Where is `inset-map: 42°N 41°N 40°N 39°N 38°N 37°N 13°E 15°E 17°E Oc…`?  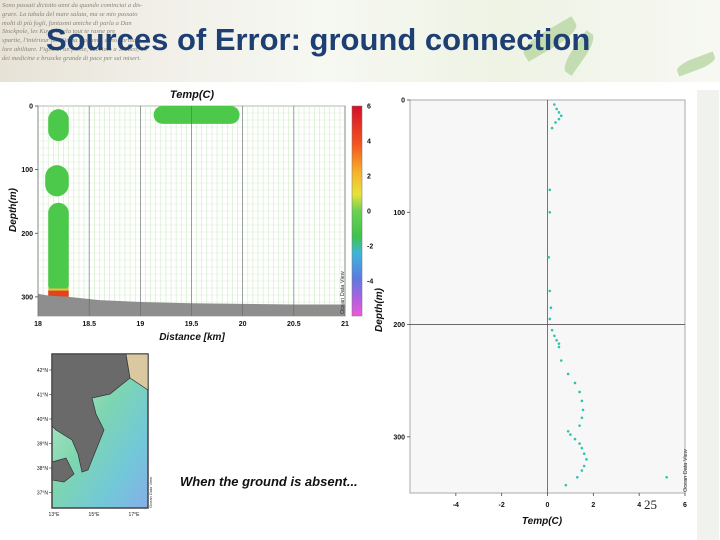 inset-map: 42°N 41°N 40°N 39°N 38°N 37°N 13°E 15°E 17°E Oc… is located at coordinates (95, 435).